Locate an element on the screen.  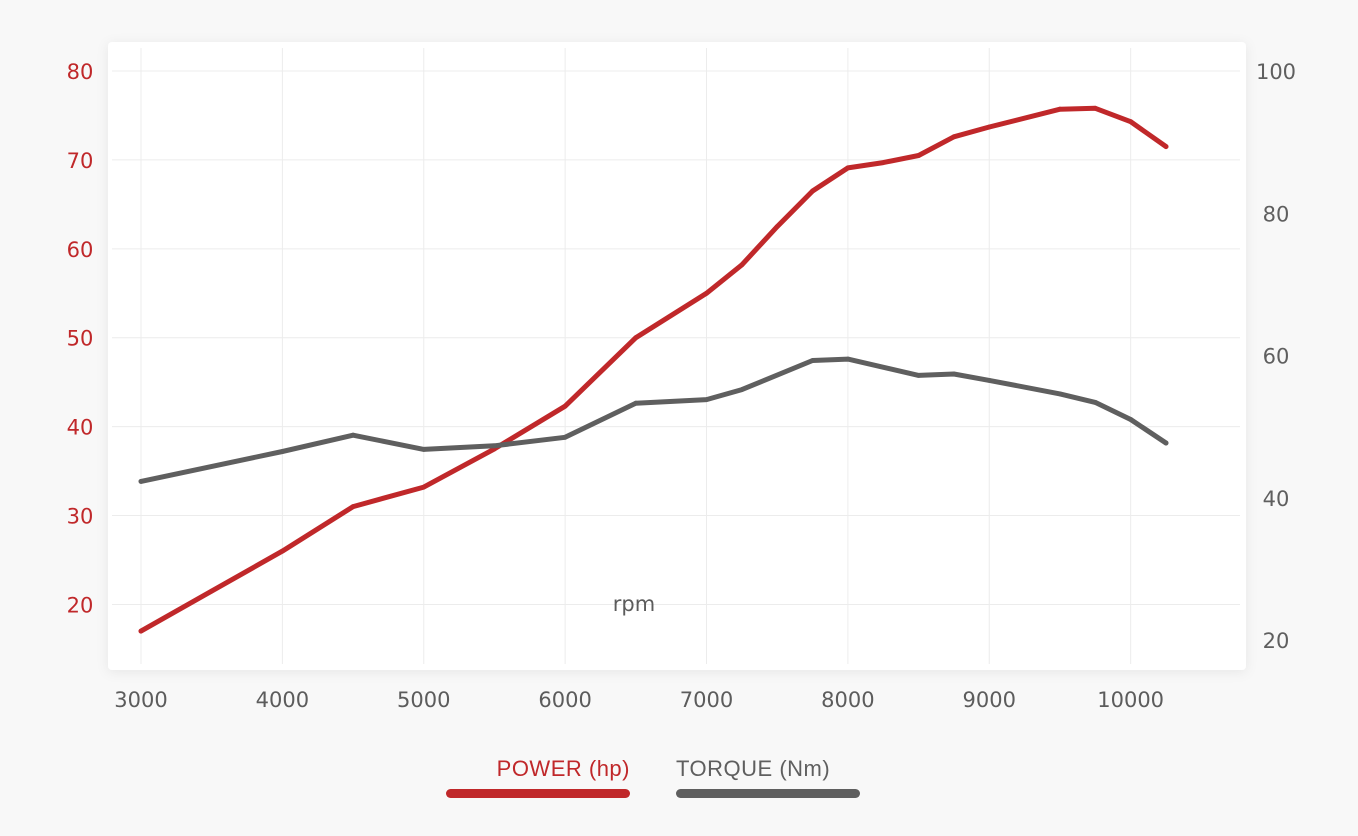
legend-swatch-power is located at coordinates (538, 793).